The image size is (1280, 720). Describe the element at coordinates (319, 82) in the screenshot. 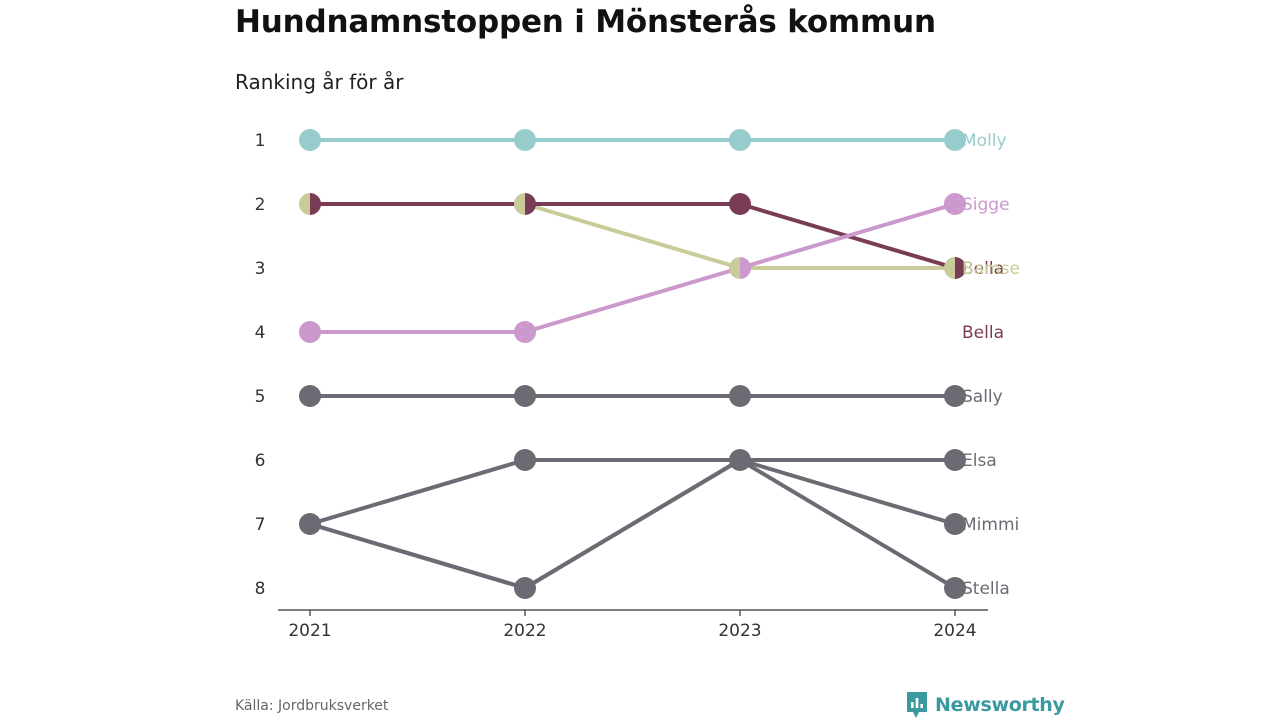

I see `chart-subtitle: Ranking år för år` at that location.